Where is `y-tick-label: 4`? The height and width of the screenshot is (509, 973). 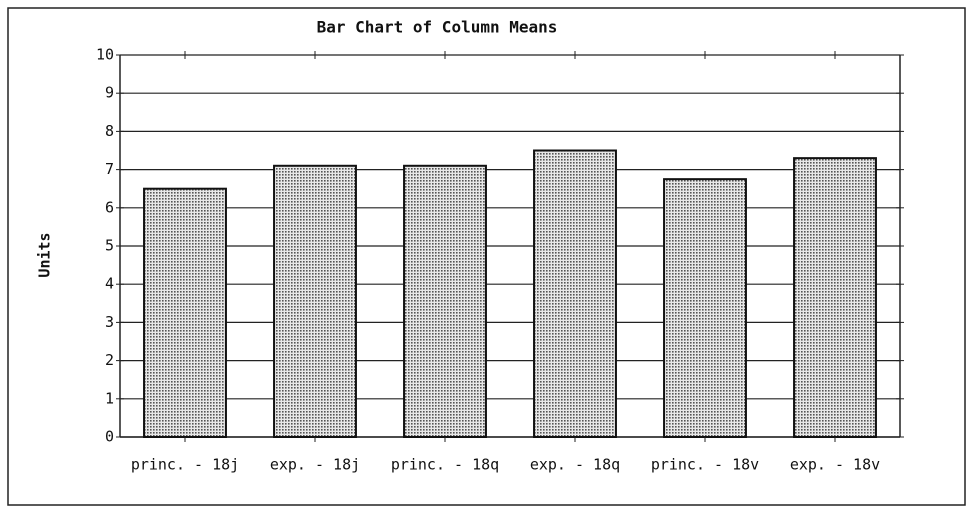
y-tick-label: 4 is located at coordinates (109, 284).